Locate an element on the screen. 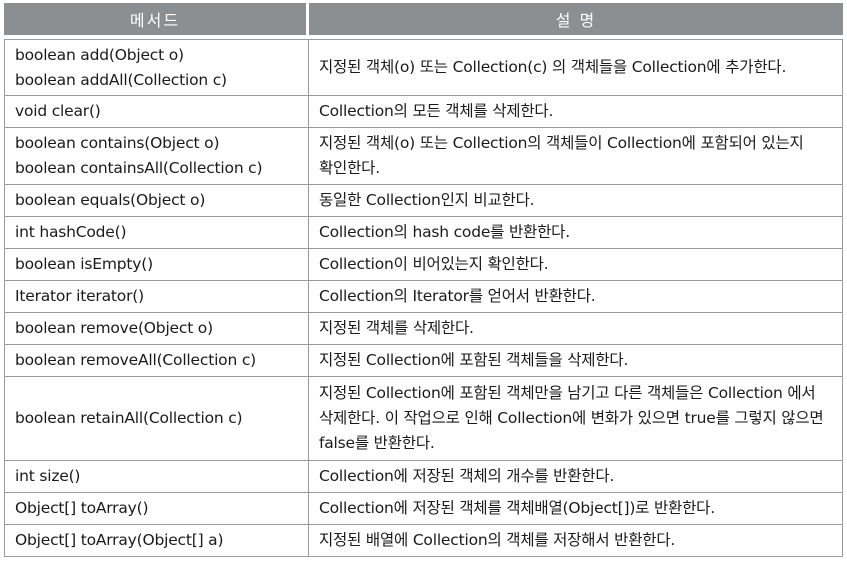 Image resolution: width=847 pixels, height=585 pixels. description-column-header: 설 명 is located at coordinates (576, 19).